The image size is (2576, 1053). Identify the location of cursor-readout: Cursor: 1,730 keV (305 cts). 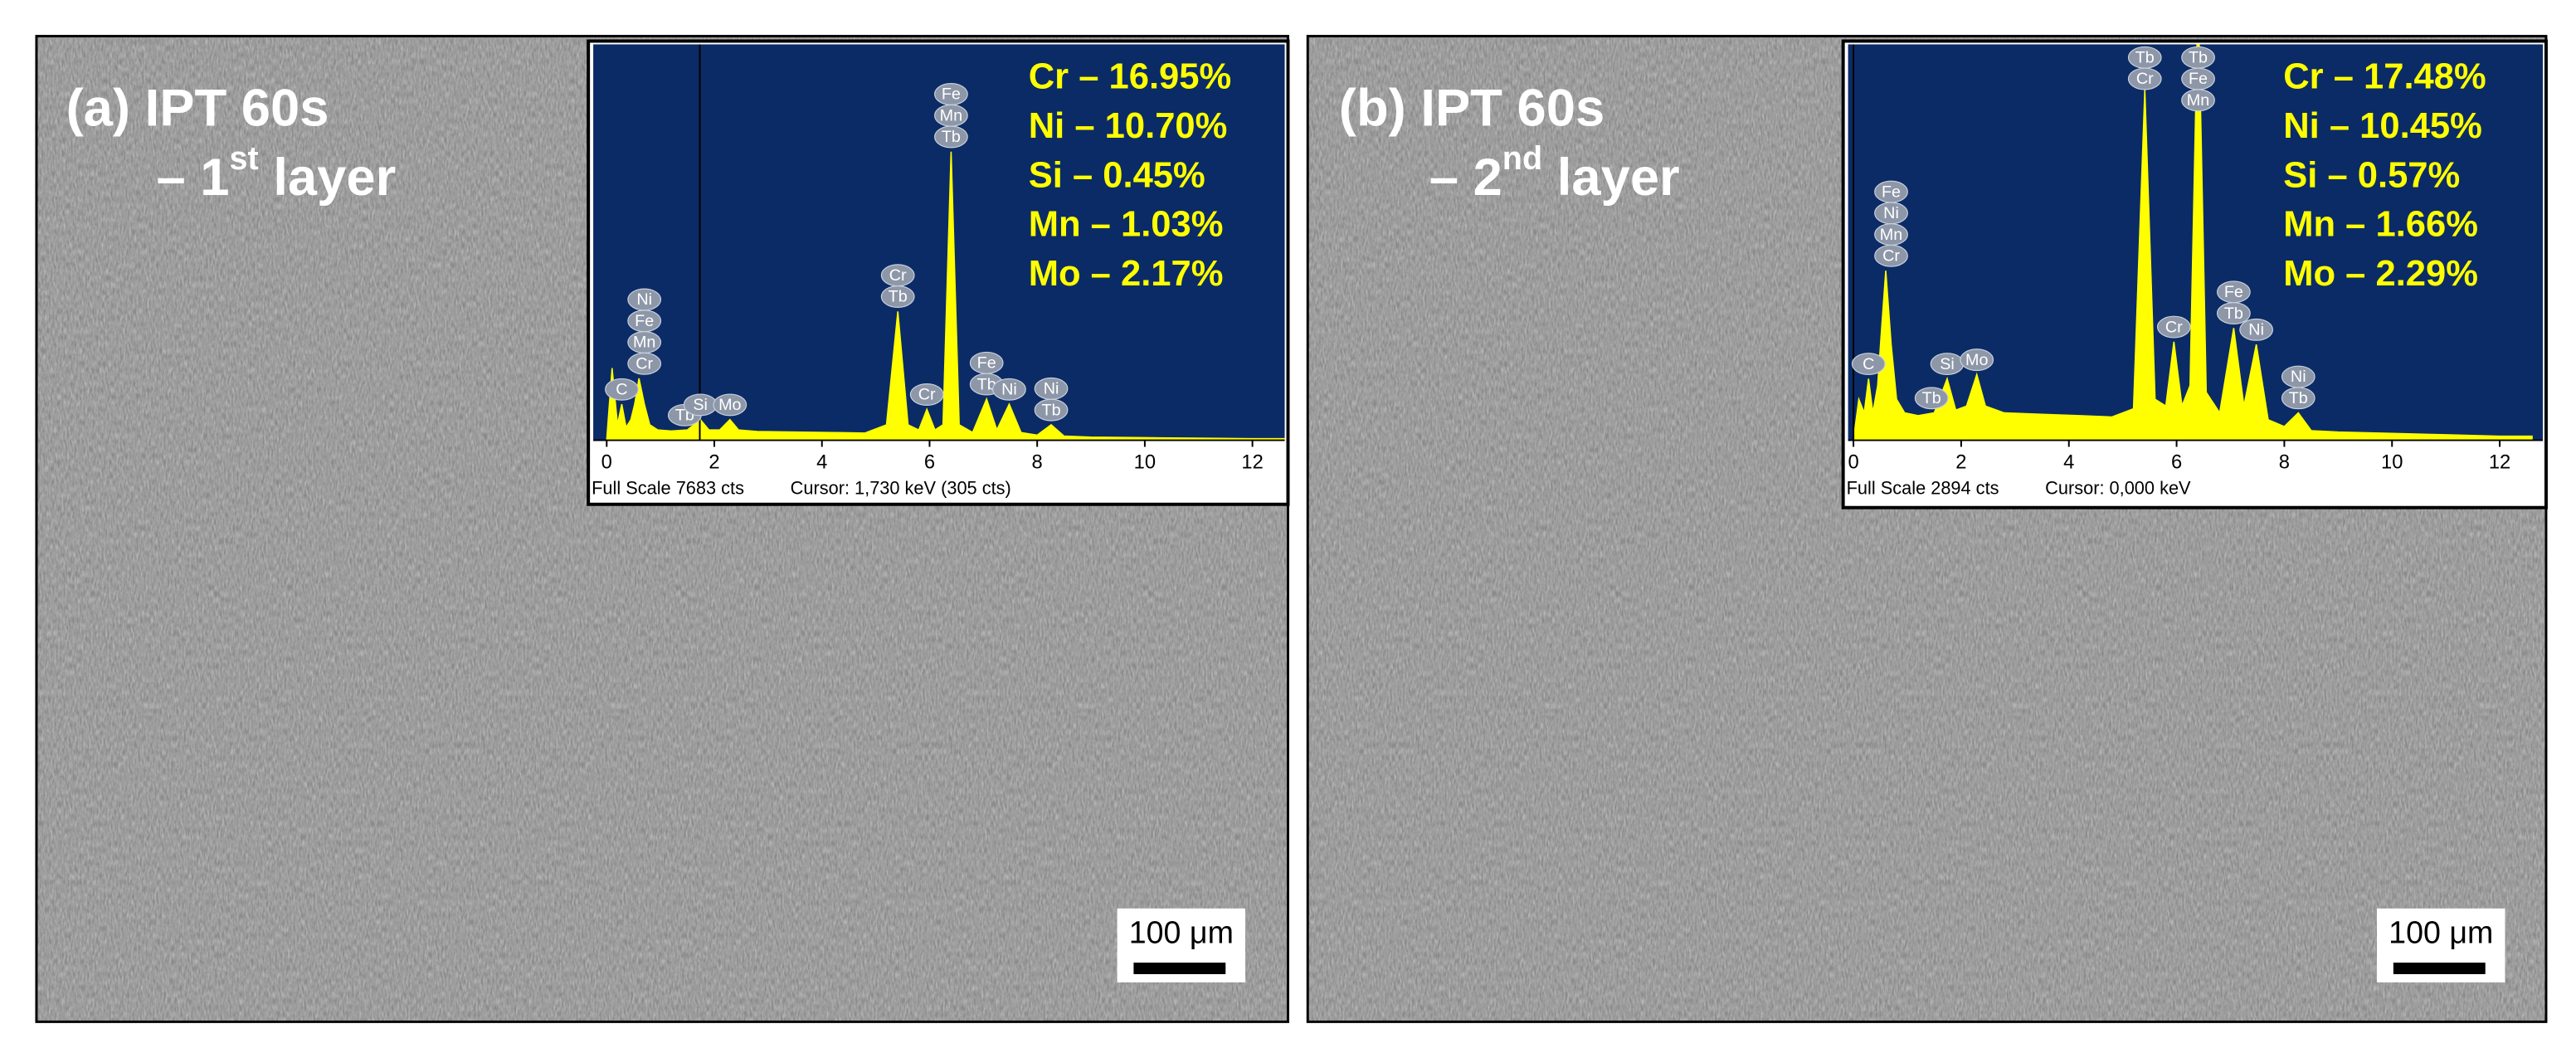
(901, 488).